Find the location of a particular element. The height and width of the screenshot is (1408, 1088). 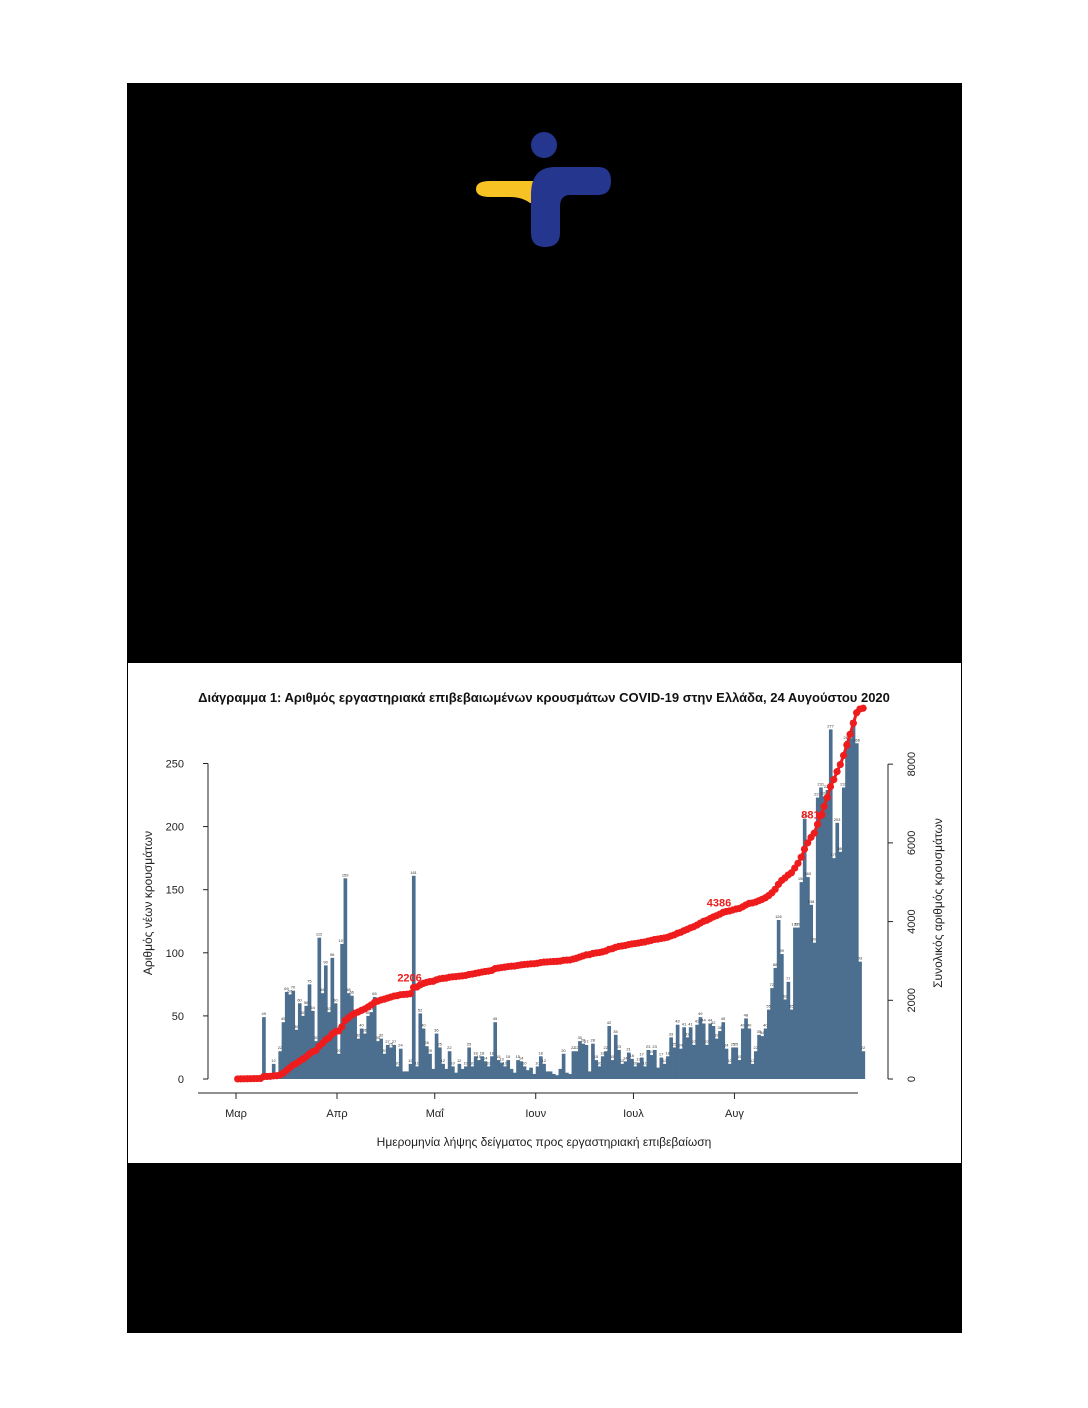

bar-value-label: 223 is located at coordinates (817, 794).